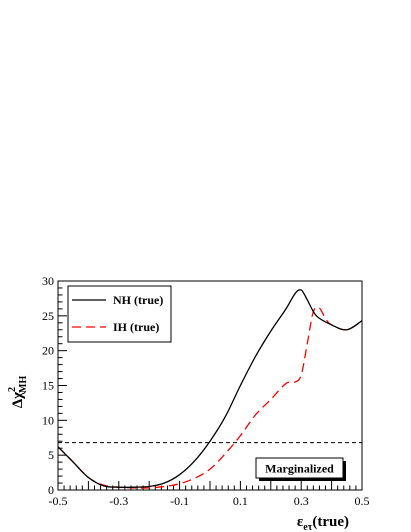 This screenshot has height=532, width=411. I want to click on annotation-box, so click(299, 468).